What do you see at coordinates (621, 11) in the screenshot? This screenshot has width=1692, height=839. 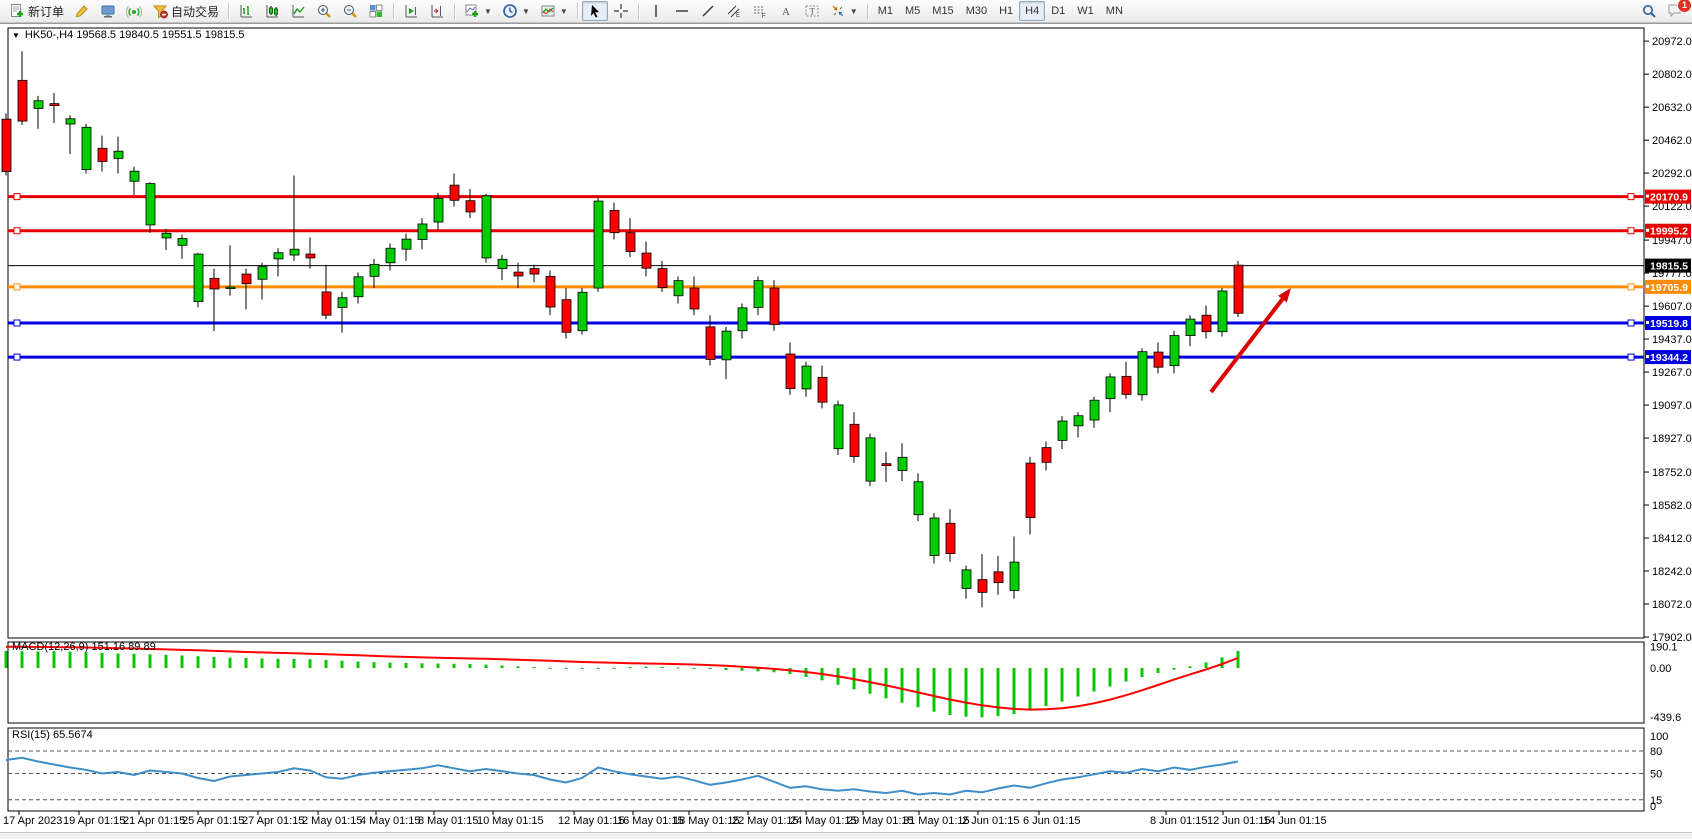 I see `crosshair-button` at bounding box center [621, 11].